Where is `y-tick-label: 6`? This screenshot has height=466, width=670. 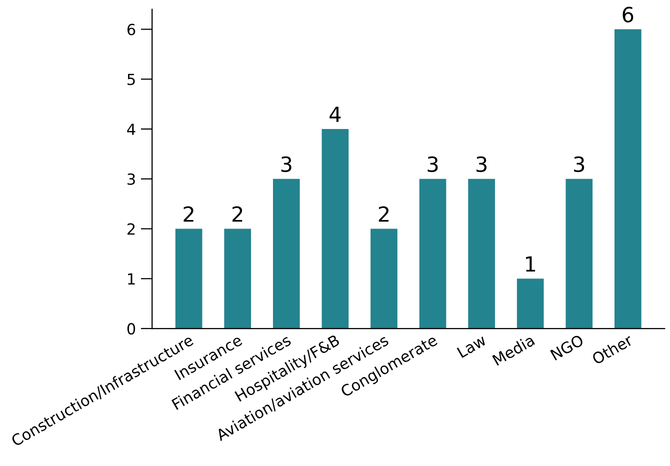 y-tick-label: 6 is located at coordinates (131, 30).